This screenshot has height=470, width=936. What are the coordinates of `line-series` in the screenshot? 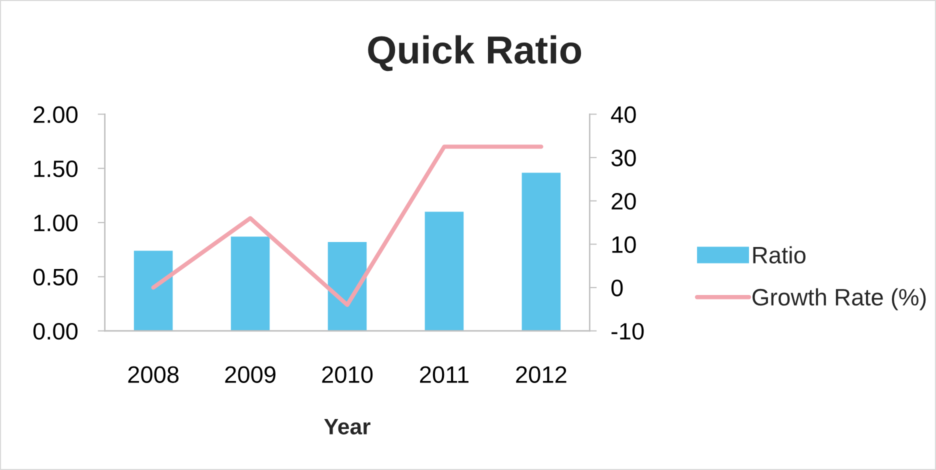 It's located at (347, 225).